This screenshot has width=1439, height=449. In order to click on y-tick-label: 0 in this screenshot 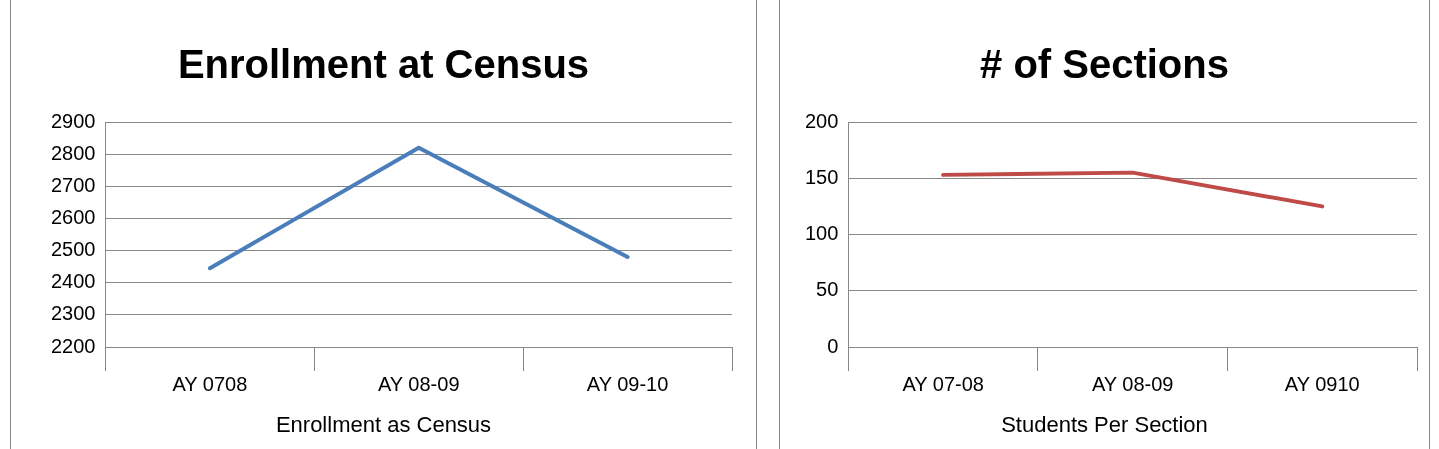, I will do `click(833, 345)`.